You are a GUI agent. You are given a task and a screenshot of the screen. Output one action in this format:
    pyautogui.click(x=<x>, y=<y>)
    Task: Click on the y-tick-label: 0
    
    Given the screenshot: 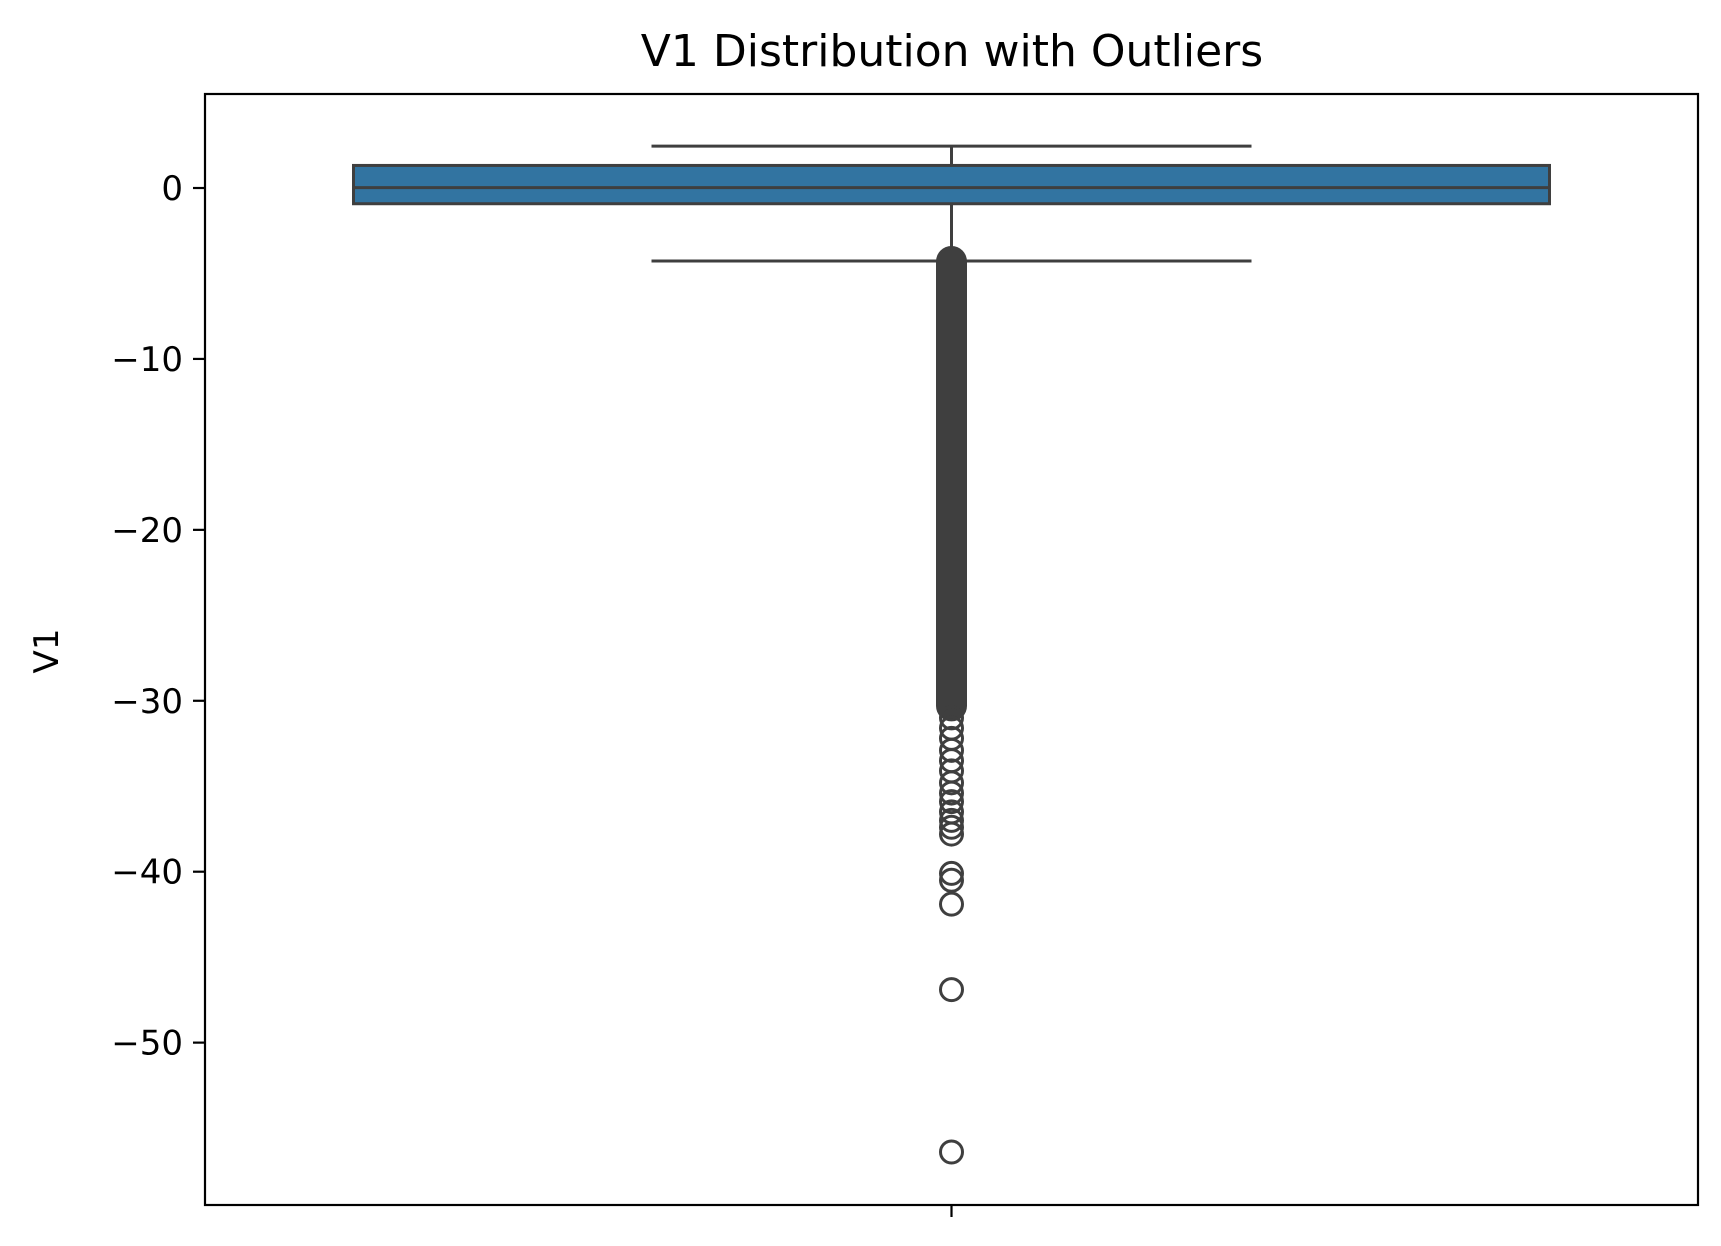 What is the action you would take?
    pyautogui.click(x=172, y=189)
    